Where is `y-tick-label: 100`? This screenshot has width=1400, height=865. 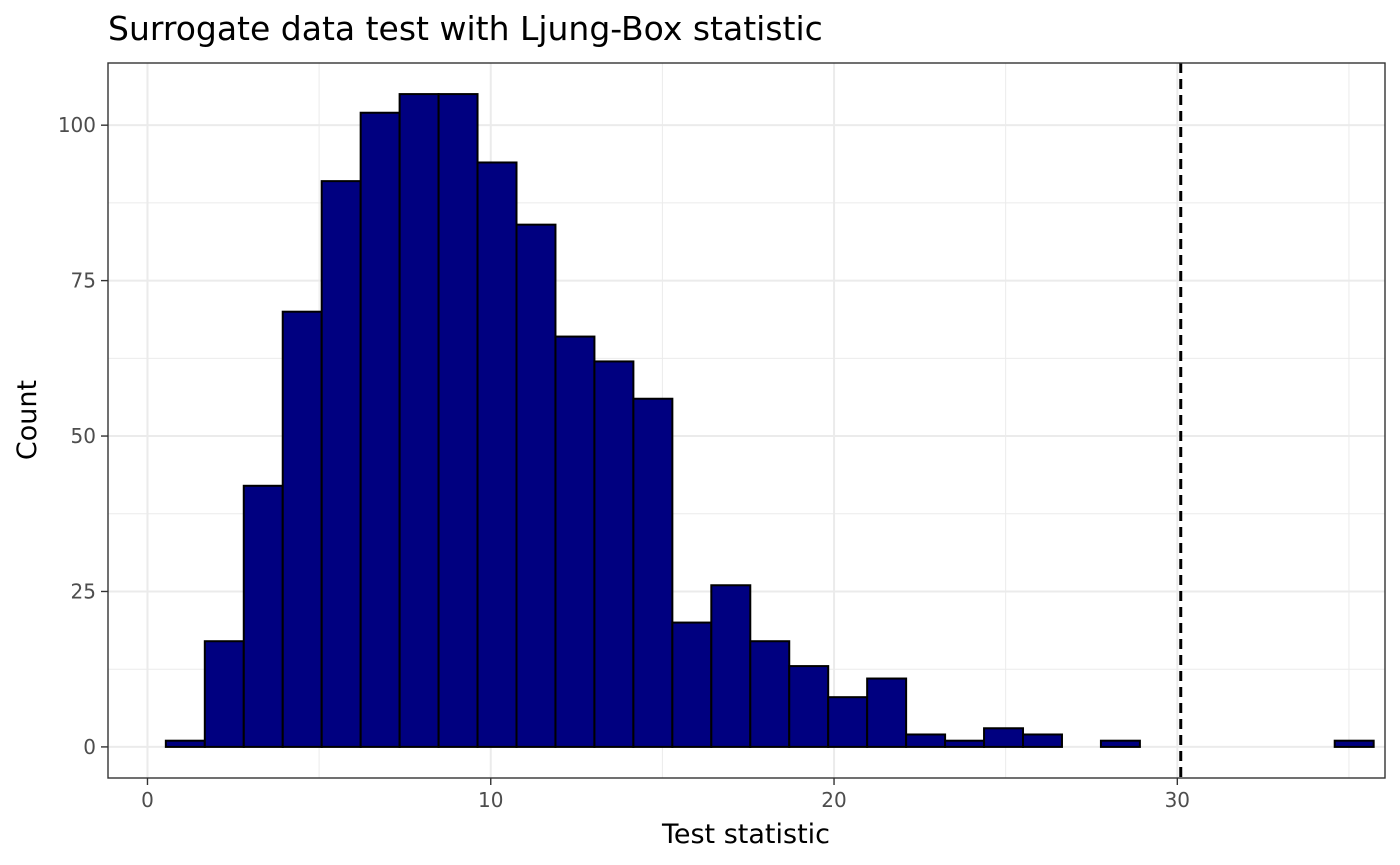
y-tick-label: 100 is located at coordinates (77, 125).